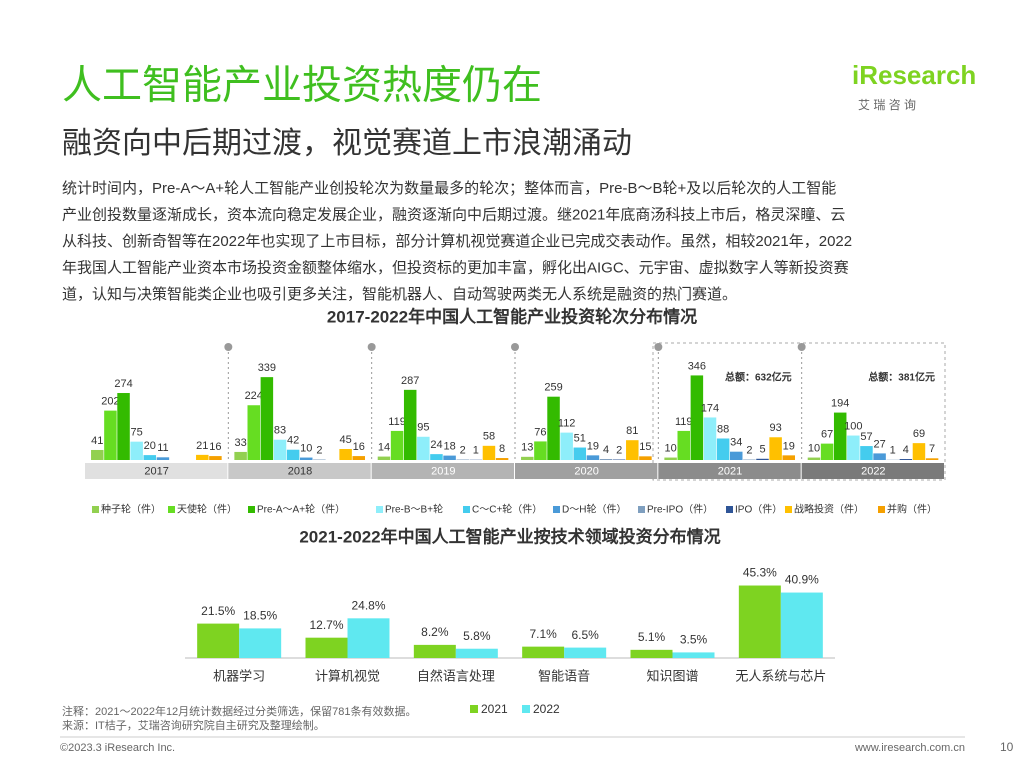  Describe the element at coordinates (368, 605) in the screenshot. I see `data-label: 24.8%` at that location.